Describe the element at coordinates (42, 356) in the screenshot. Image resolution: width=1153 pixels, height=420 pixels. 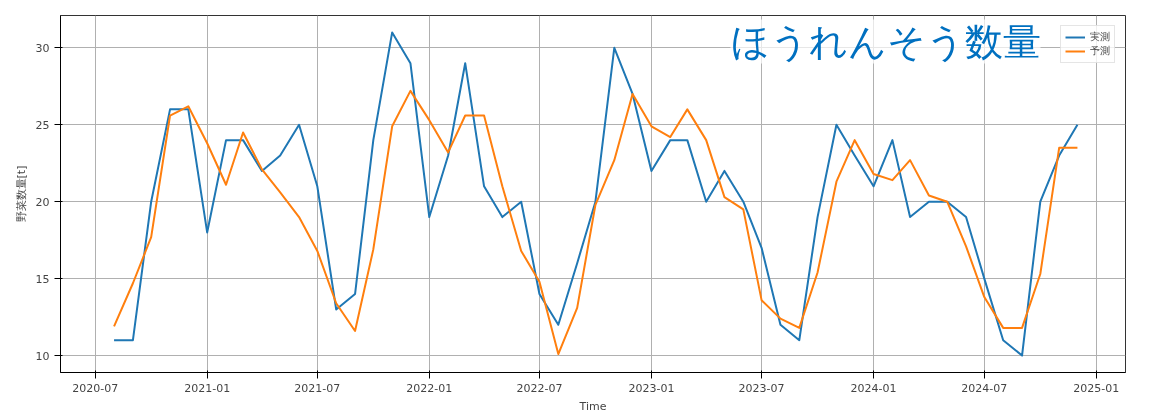
I see `y-tick-label: 10` at that location.